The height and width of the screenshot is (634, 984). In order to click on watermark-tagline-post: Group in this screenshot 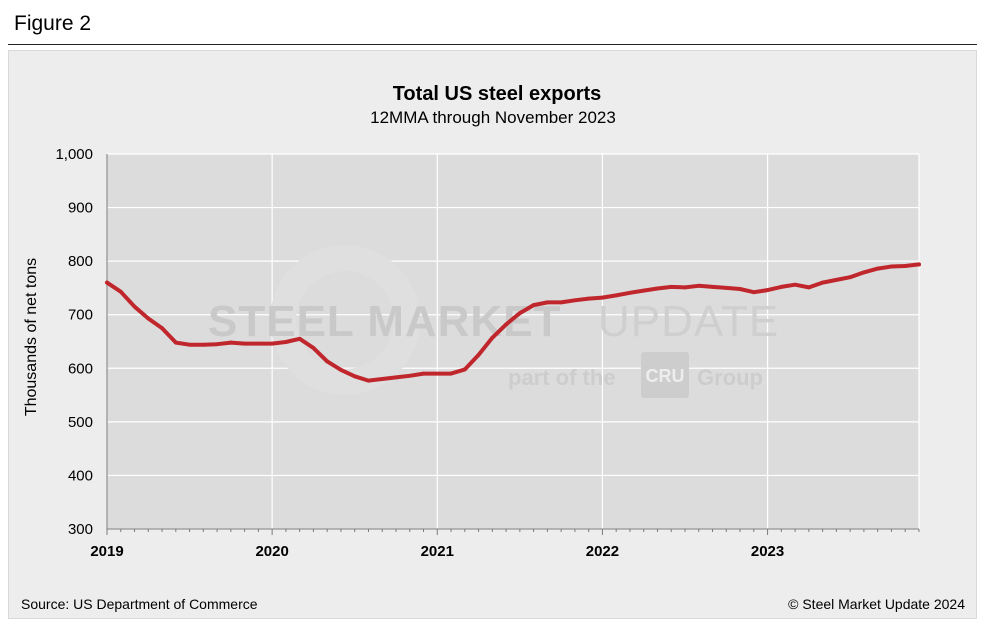, I will do `click(730, 377)`.